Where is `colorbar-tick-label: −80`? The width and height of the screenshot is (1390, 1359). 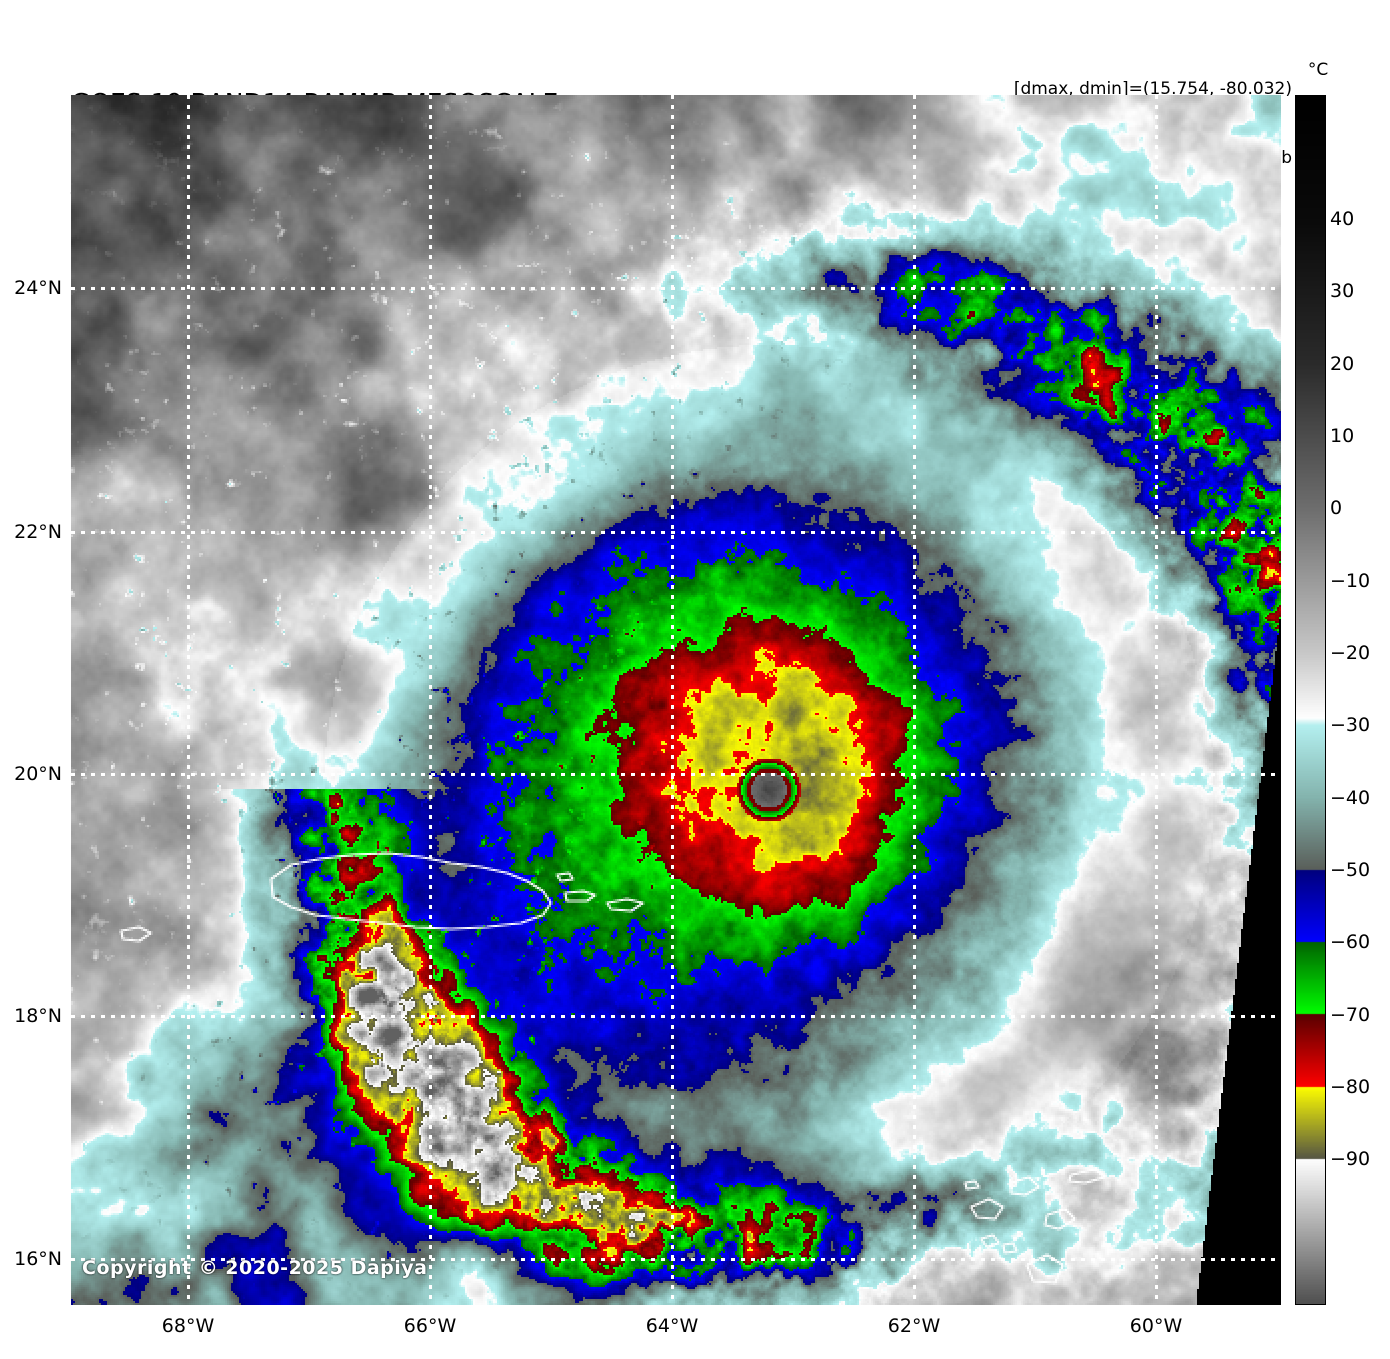
colorbar-tick-label: −80 is located at coordinates (1350, 1086).